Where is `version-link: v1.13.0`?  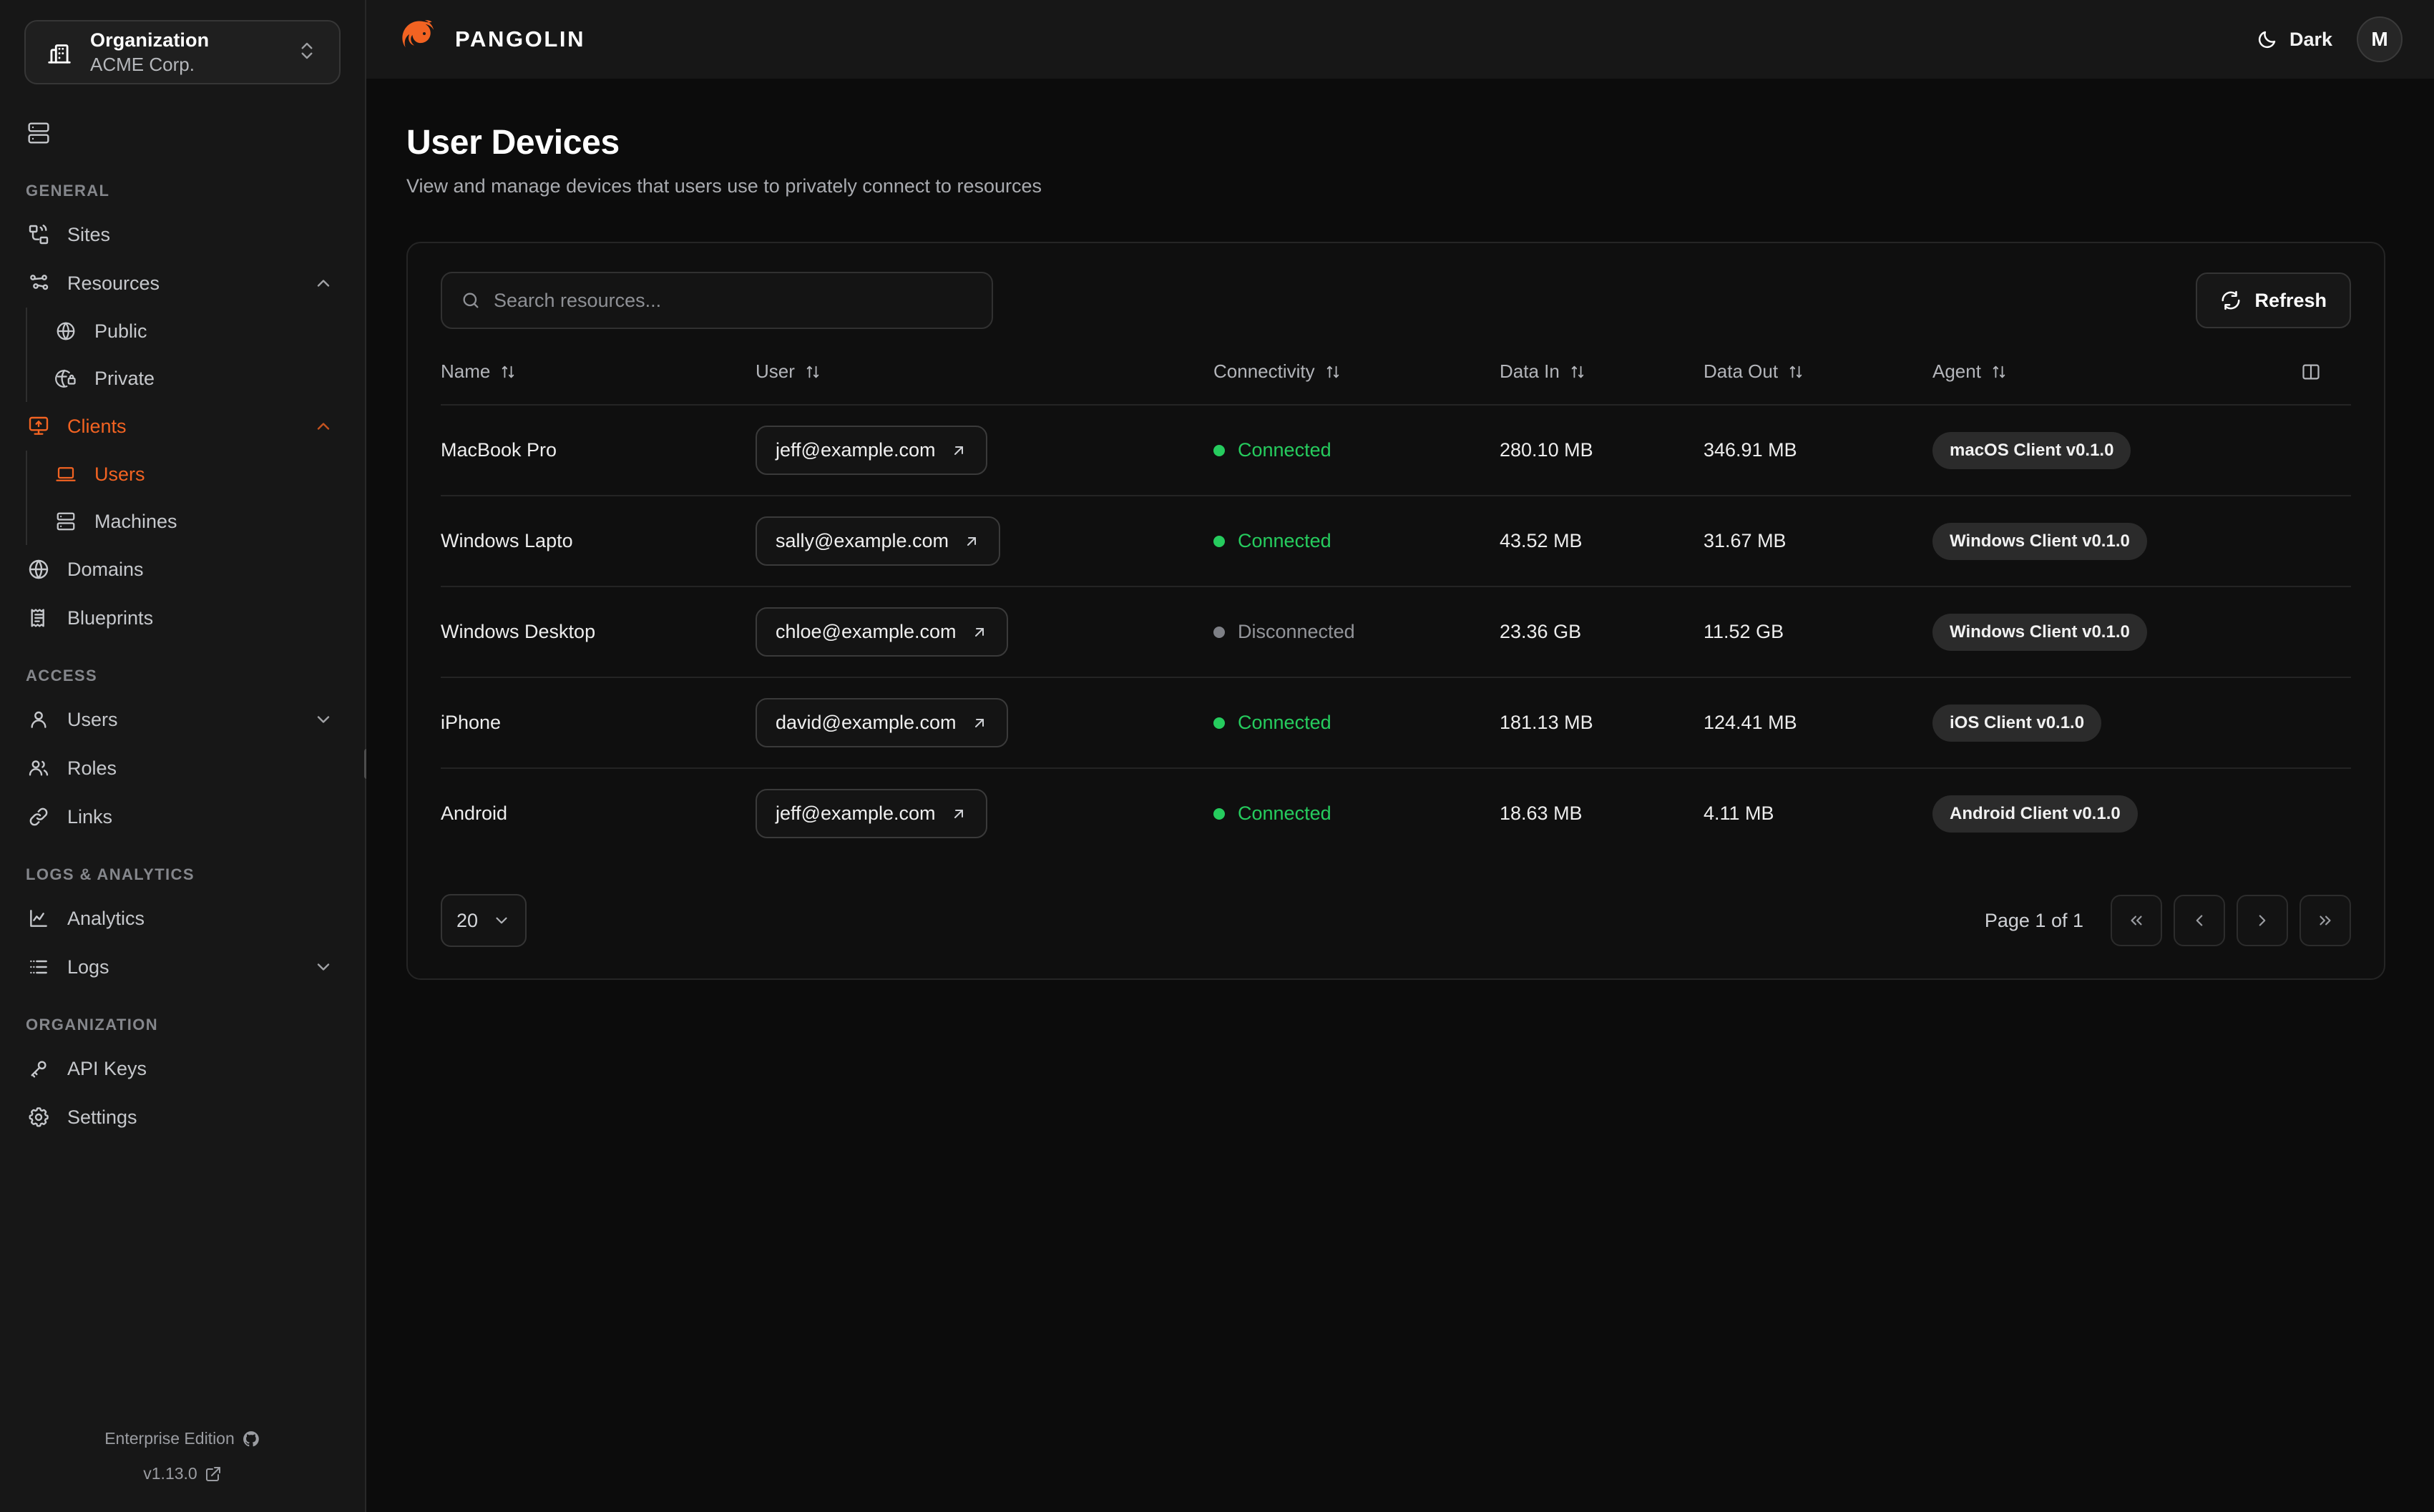 version-link: v1.13.0 is located at coordinates (182, 1473).